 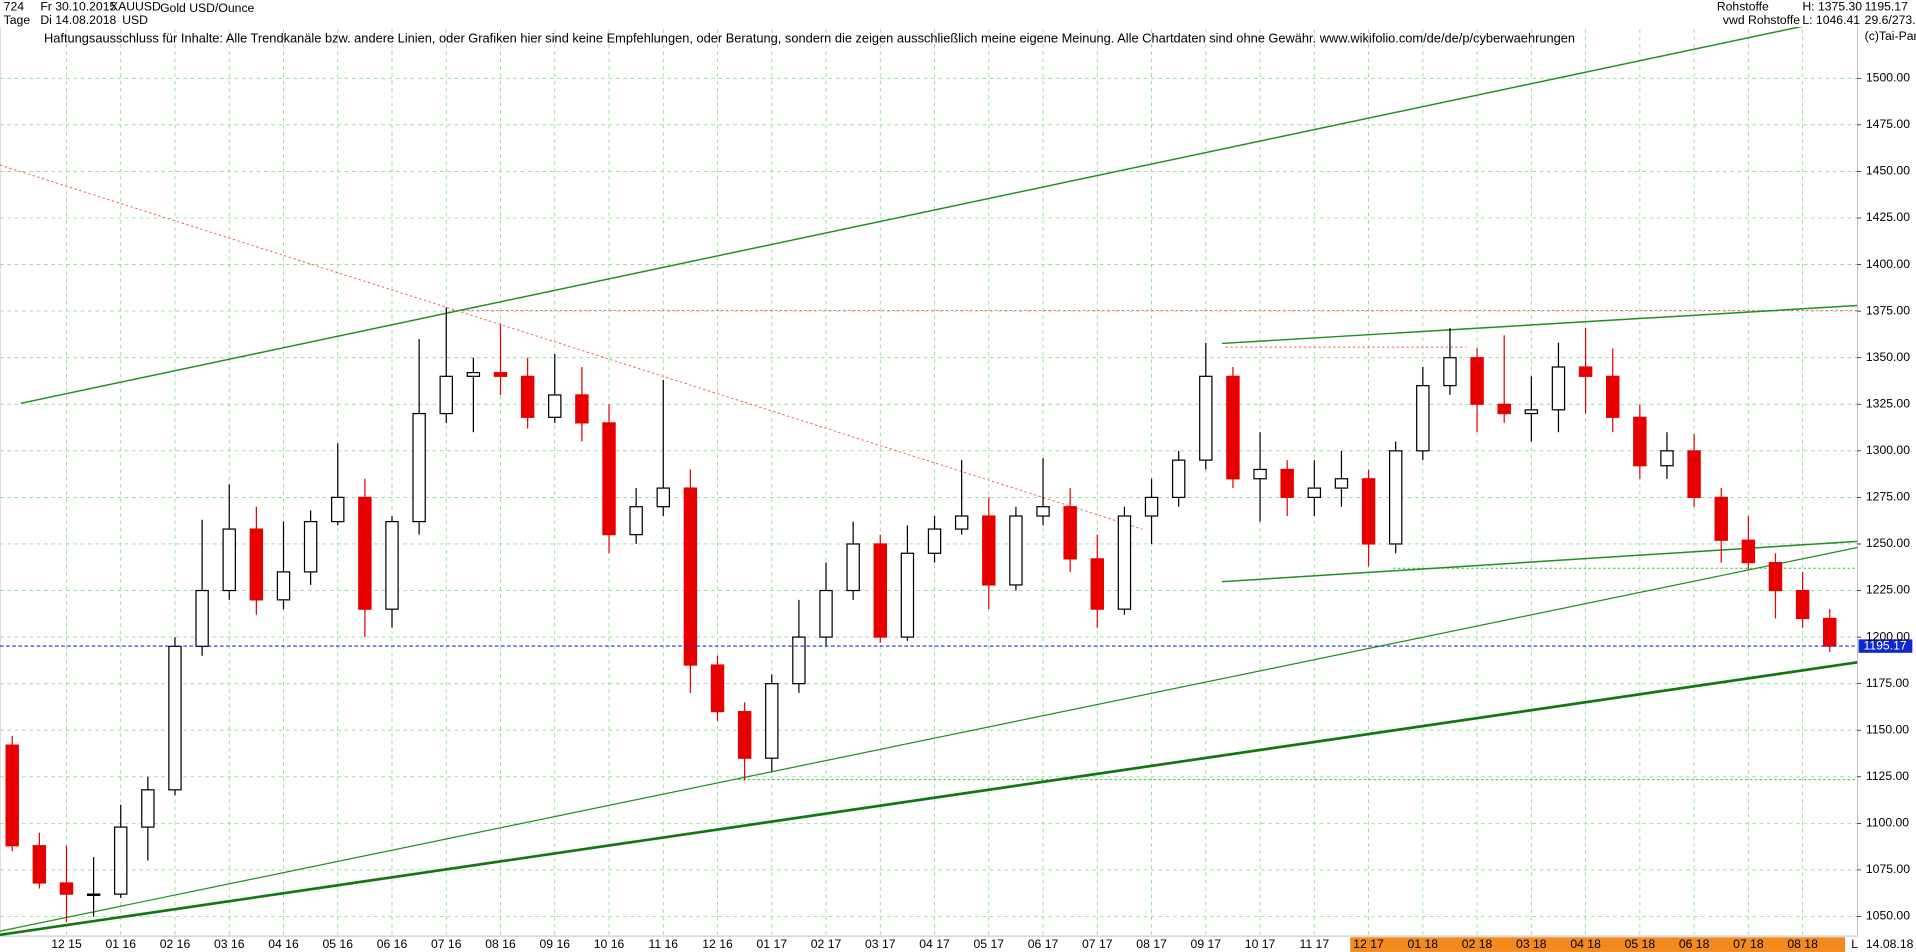 I want to click on y-tick-label: 1225.00, so click(x=1888, y=590).